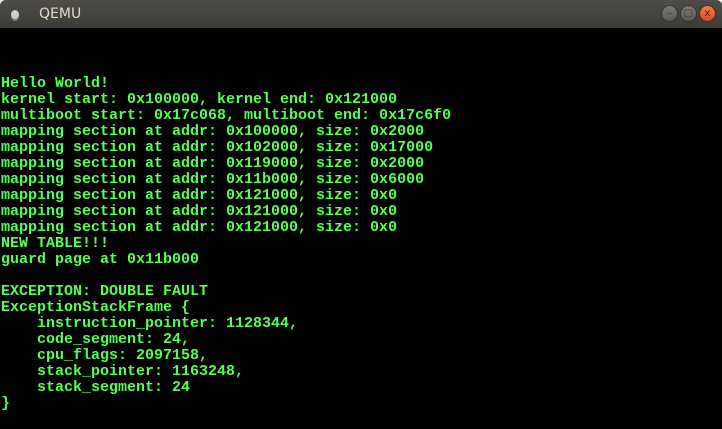 The height and width of the screenshot is (429, 722). What do you see at coordinates (105, 291) in the screenshot?
I see `console-line: EXCEPTION: DOUBLE FAULT` at bounding box center [105, 291].